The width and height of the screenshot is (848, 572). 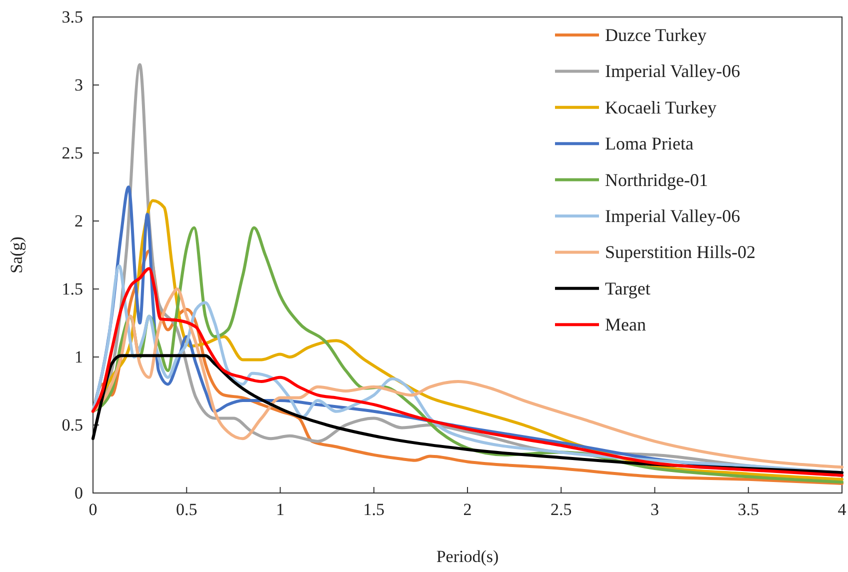 What do you see at coordinates (16, 255) in the screenshot?
I see `y-axis-title: Sa(g)` at bounding box center [16, 255].